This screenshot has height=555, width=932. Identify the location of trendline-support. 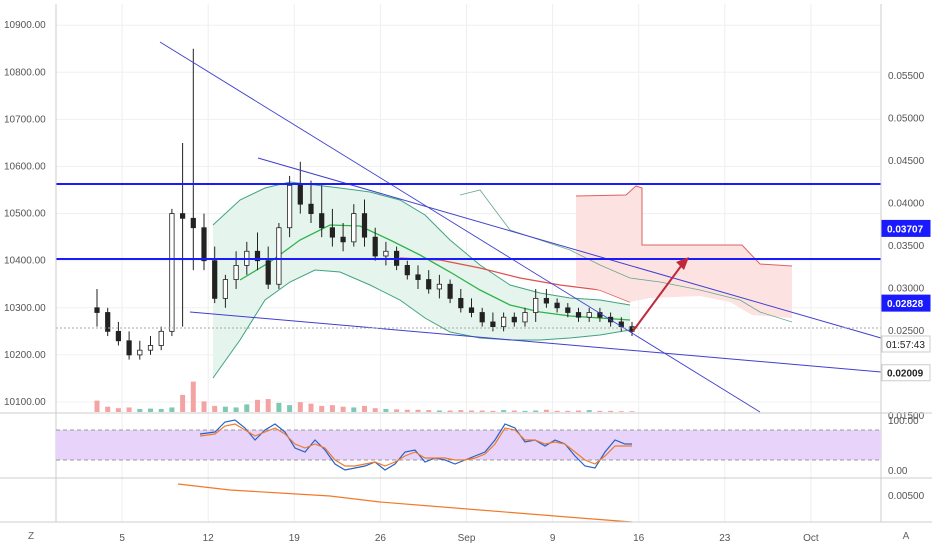
(535, 342).